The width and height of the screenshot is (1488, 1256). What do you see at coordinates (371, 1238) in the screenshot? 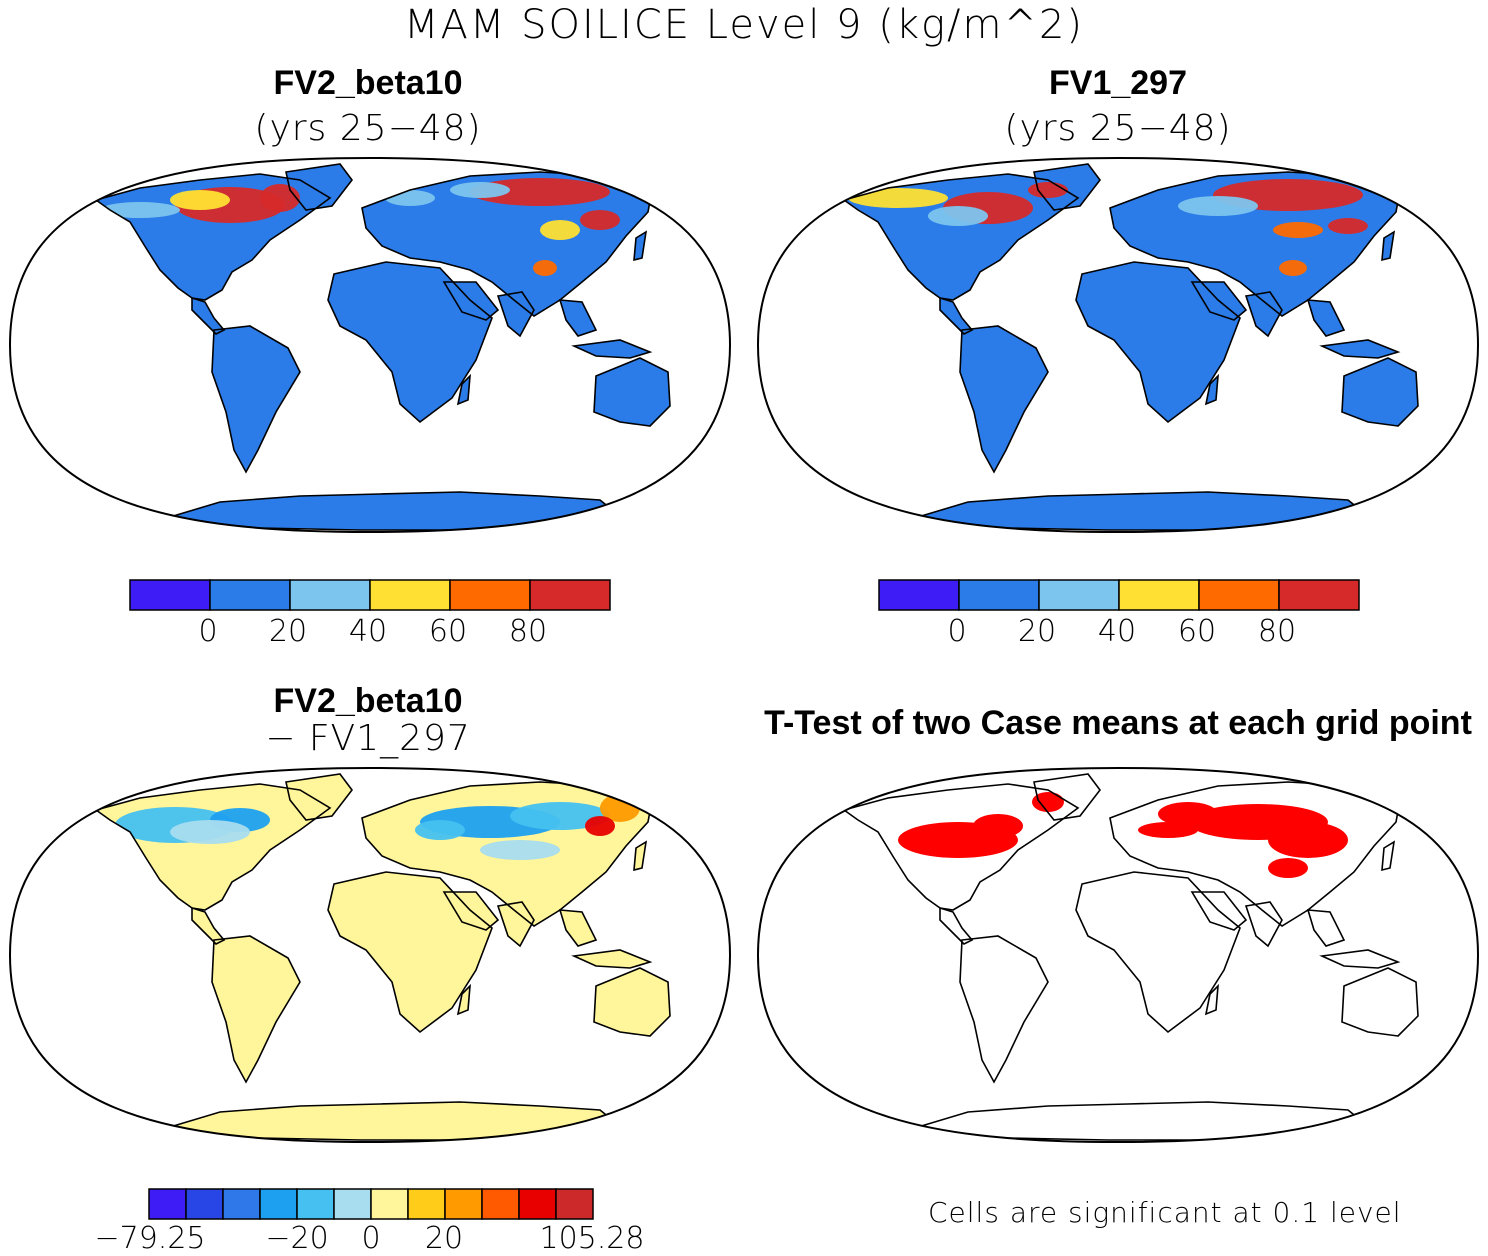
I see `colorbar-difference-label: 0` at bounding box center [371, 1238].